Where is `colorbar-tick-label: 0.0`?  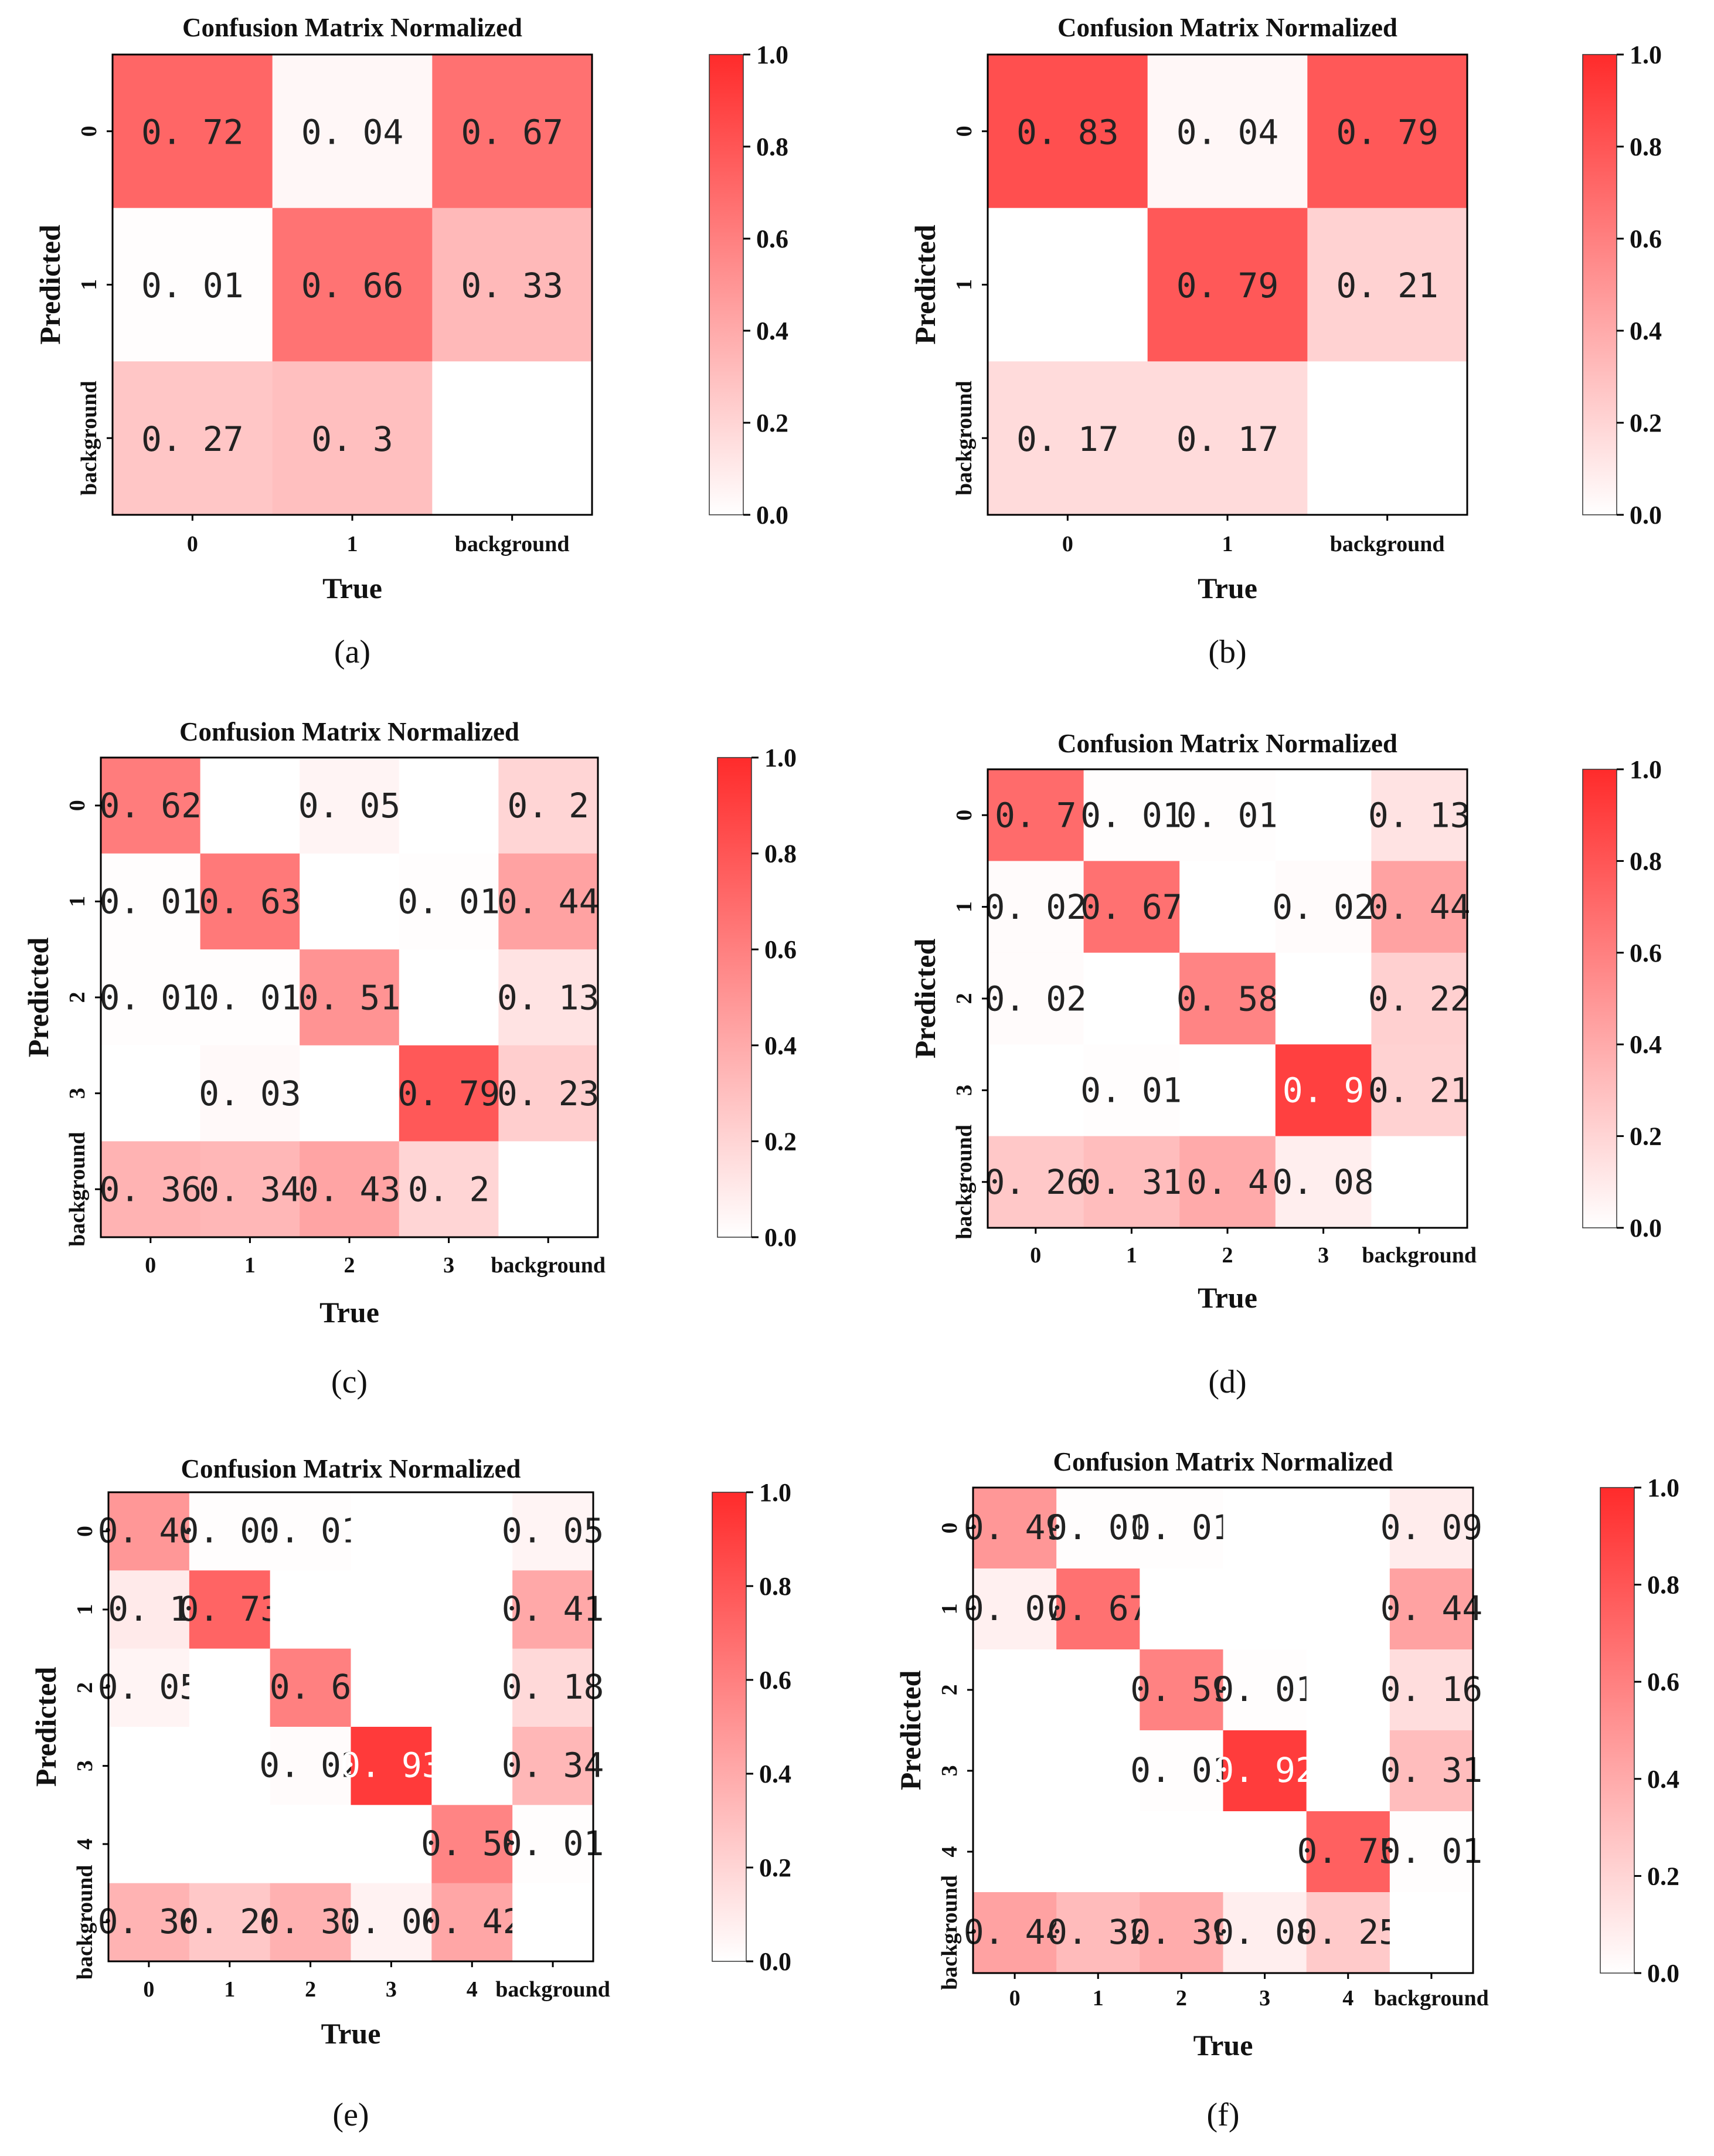 colorbar-tick-label: 0.0 is located at coordinates (1646, 515).